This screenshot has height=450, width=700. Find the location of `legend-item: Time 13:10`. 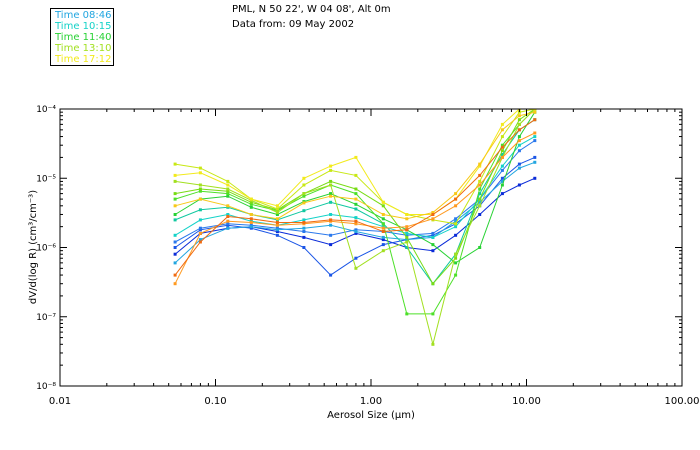

legend-item: Time 13:10 is located at coordinates (83, 48).